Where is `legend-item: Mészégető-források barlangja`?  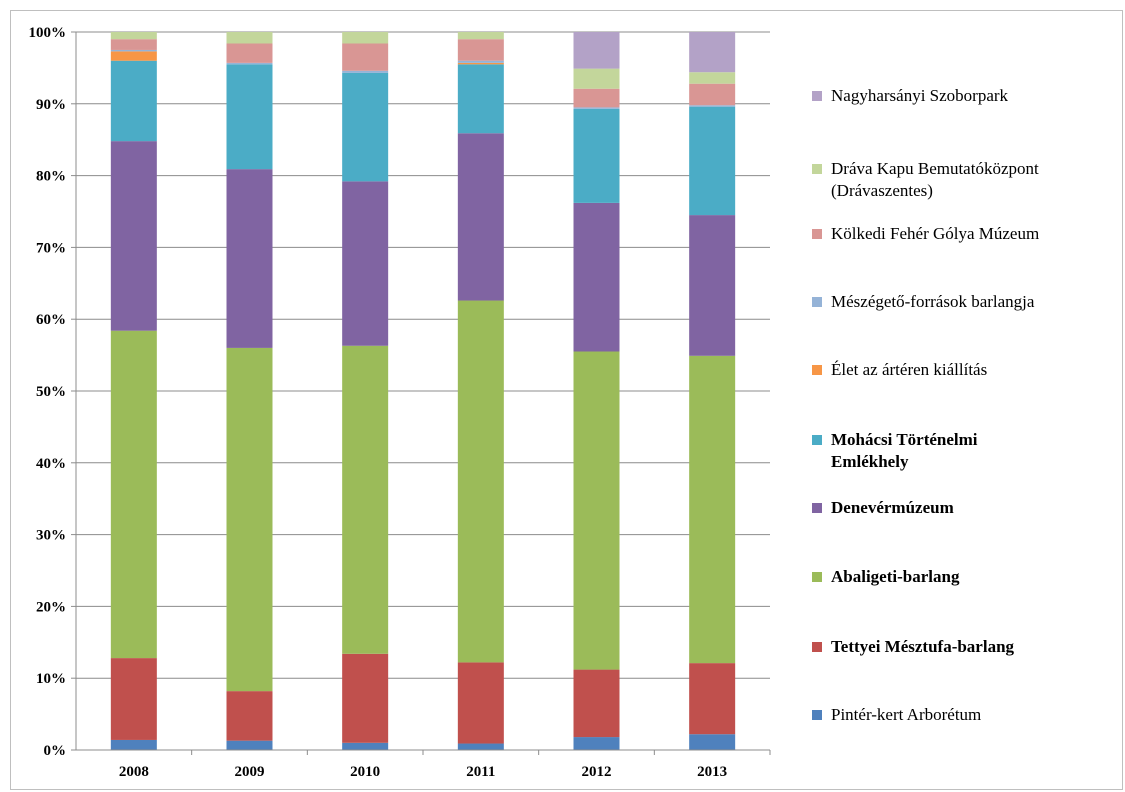
legend-item: Mészégető-források barlangja is located at coordinates (923, 301).